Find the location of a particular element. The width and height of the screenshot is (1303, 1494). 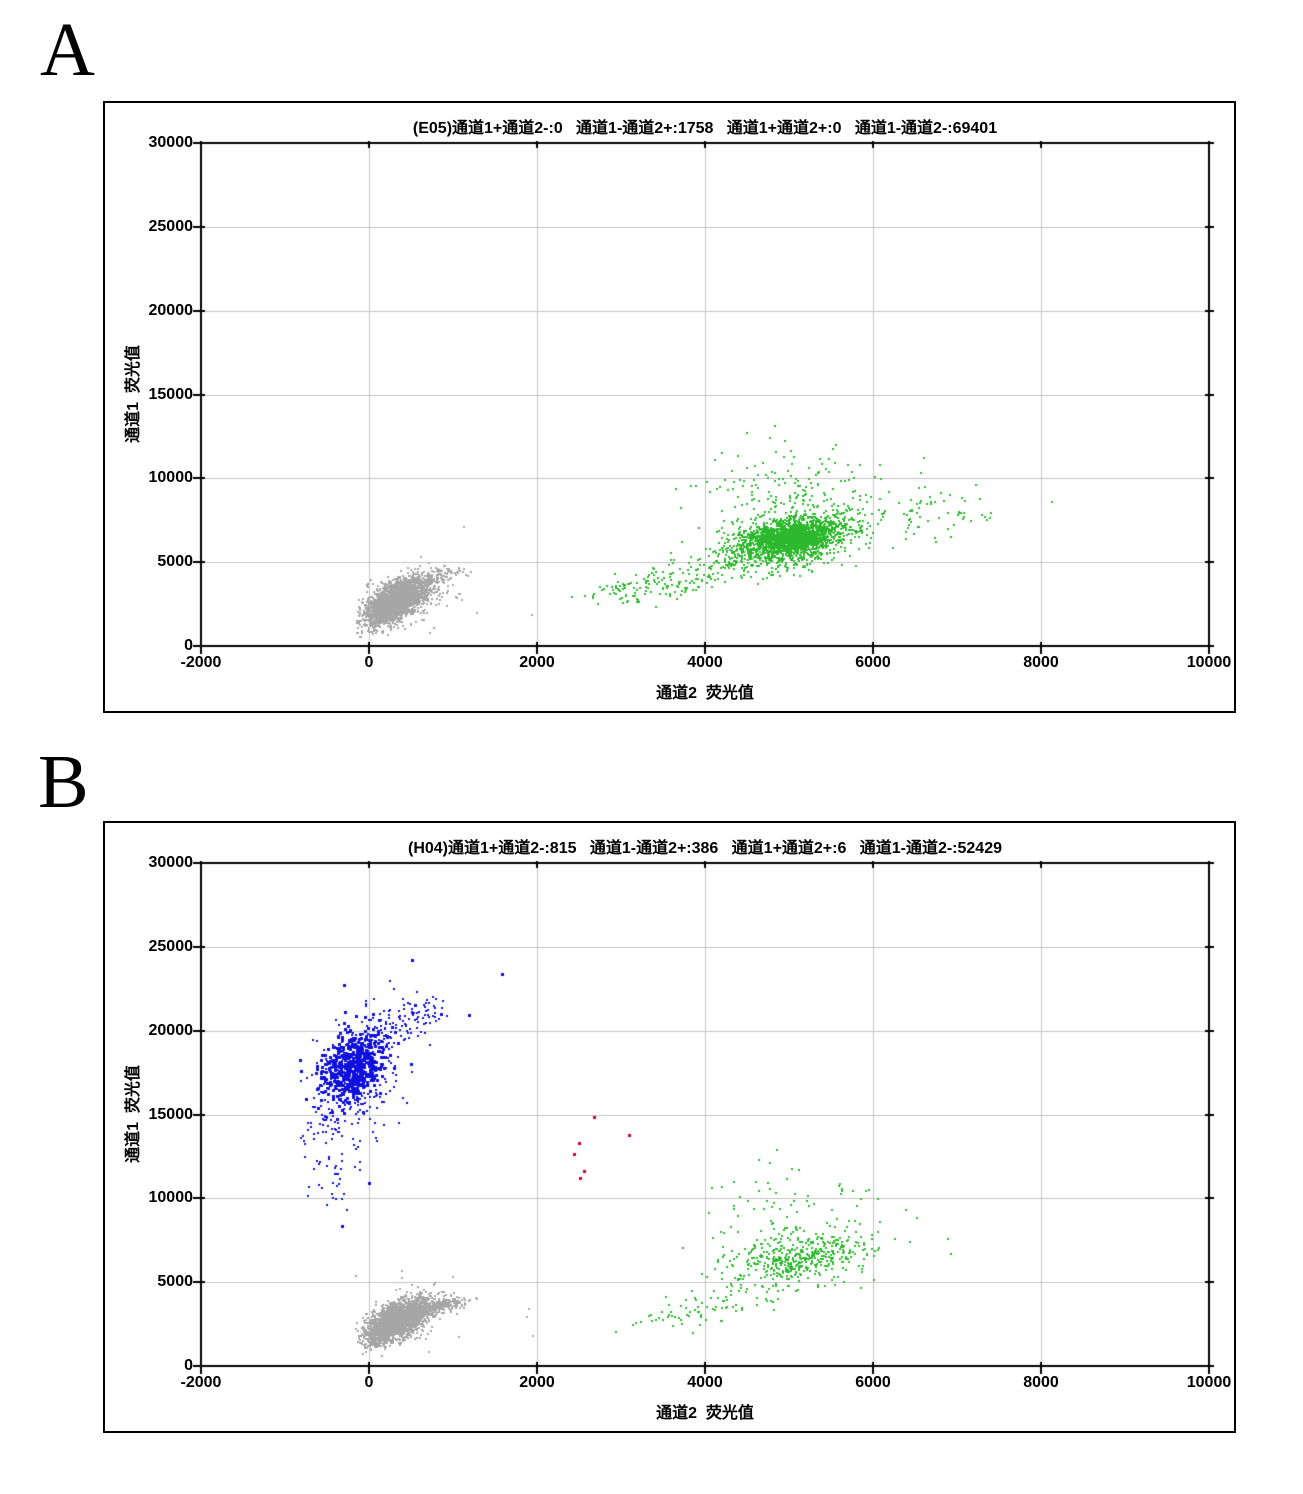

panel-a-x-axis-label: 通道2 荧光值 is located at coordinates (705, 693).